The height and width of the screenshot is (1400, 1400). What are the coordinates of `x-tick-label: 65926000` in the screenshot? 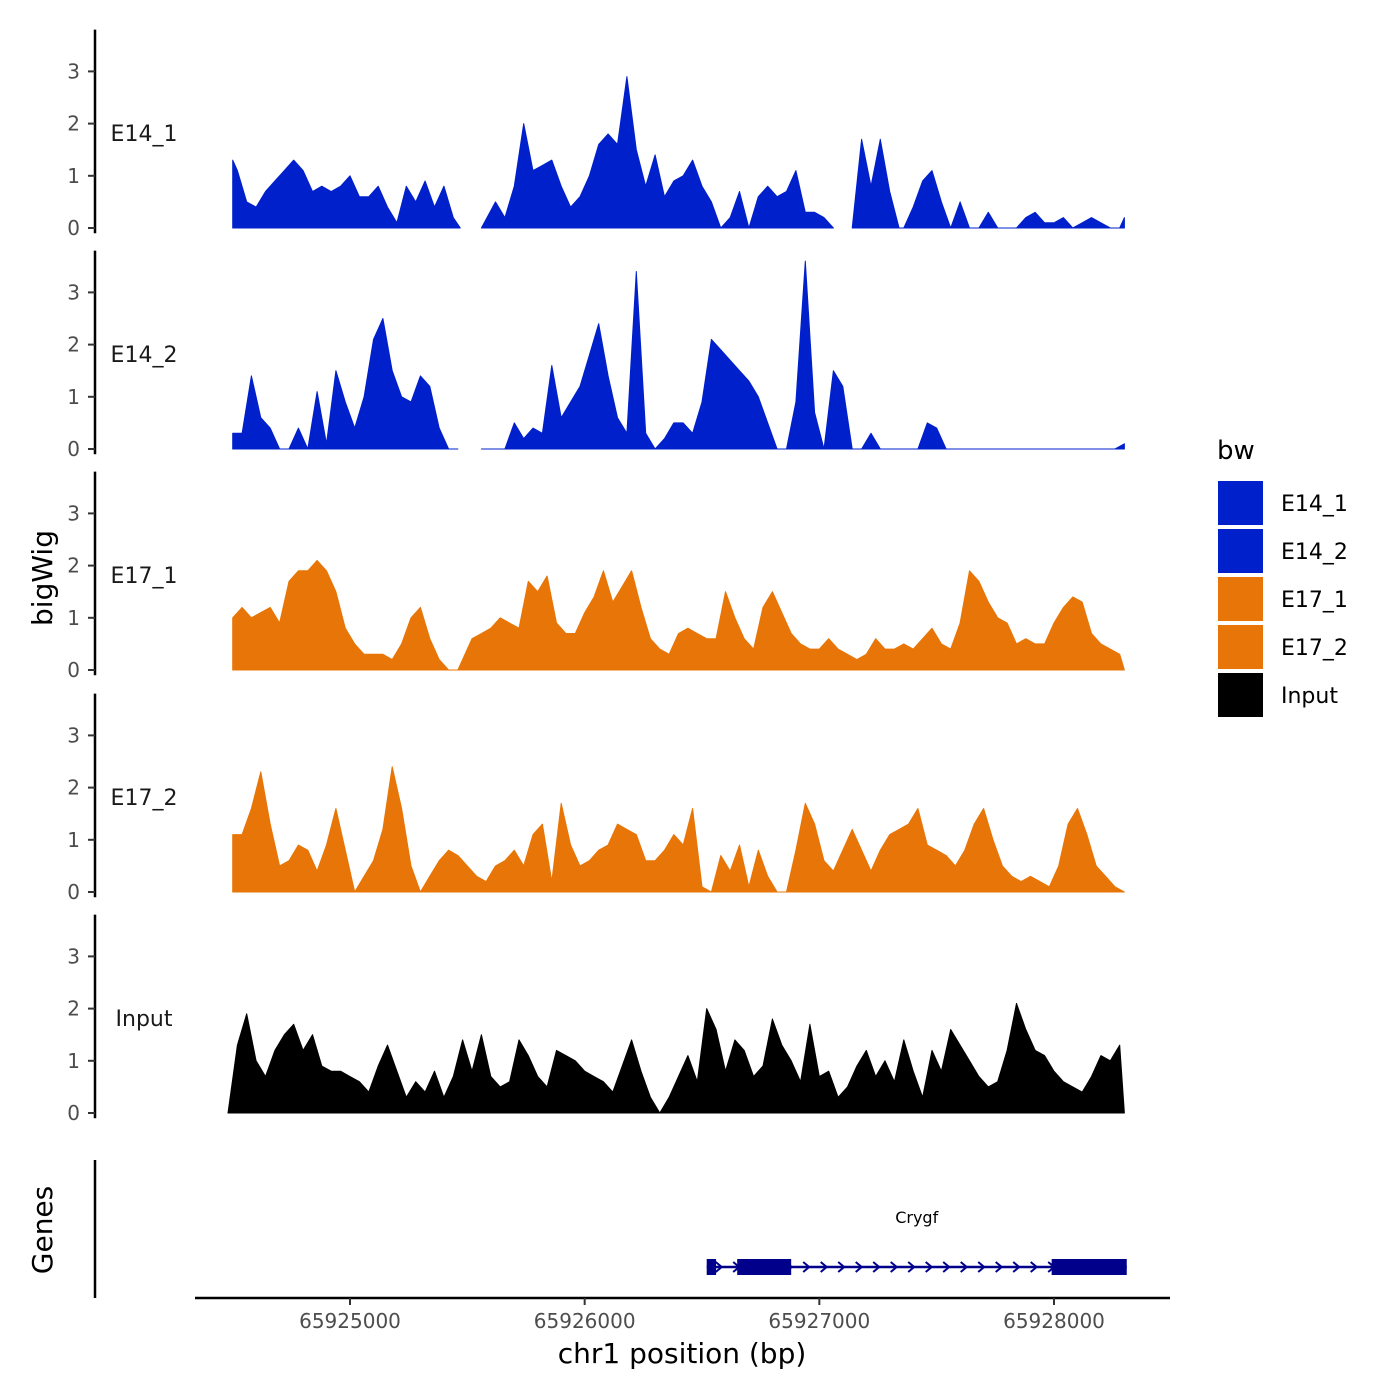 It's located at (585, 1321).